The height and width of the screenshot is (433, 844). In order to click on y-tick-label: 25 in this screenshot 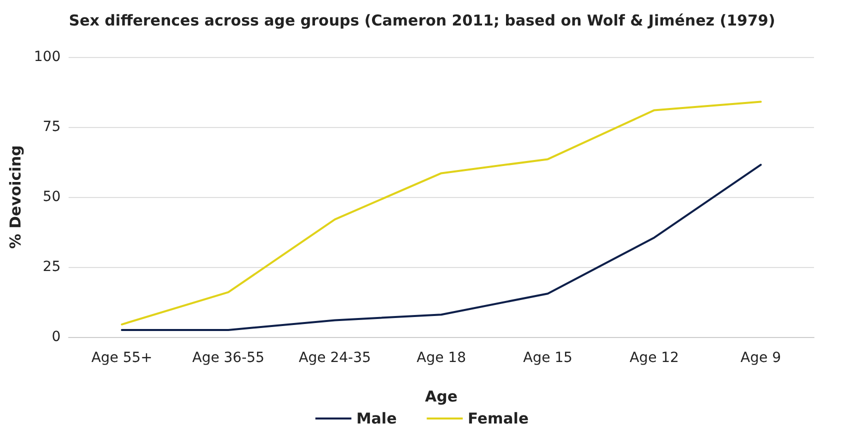, I will do `click(51, 267)`.